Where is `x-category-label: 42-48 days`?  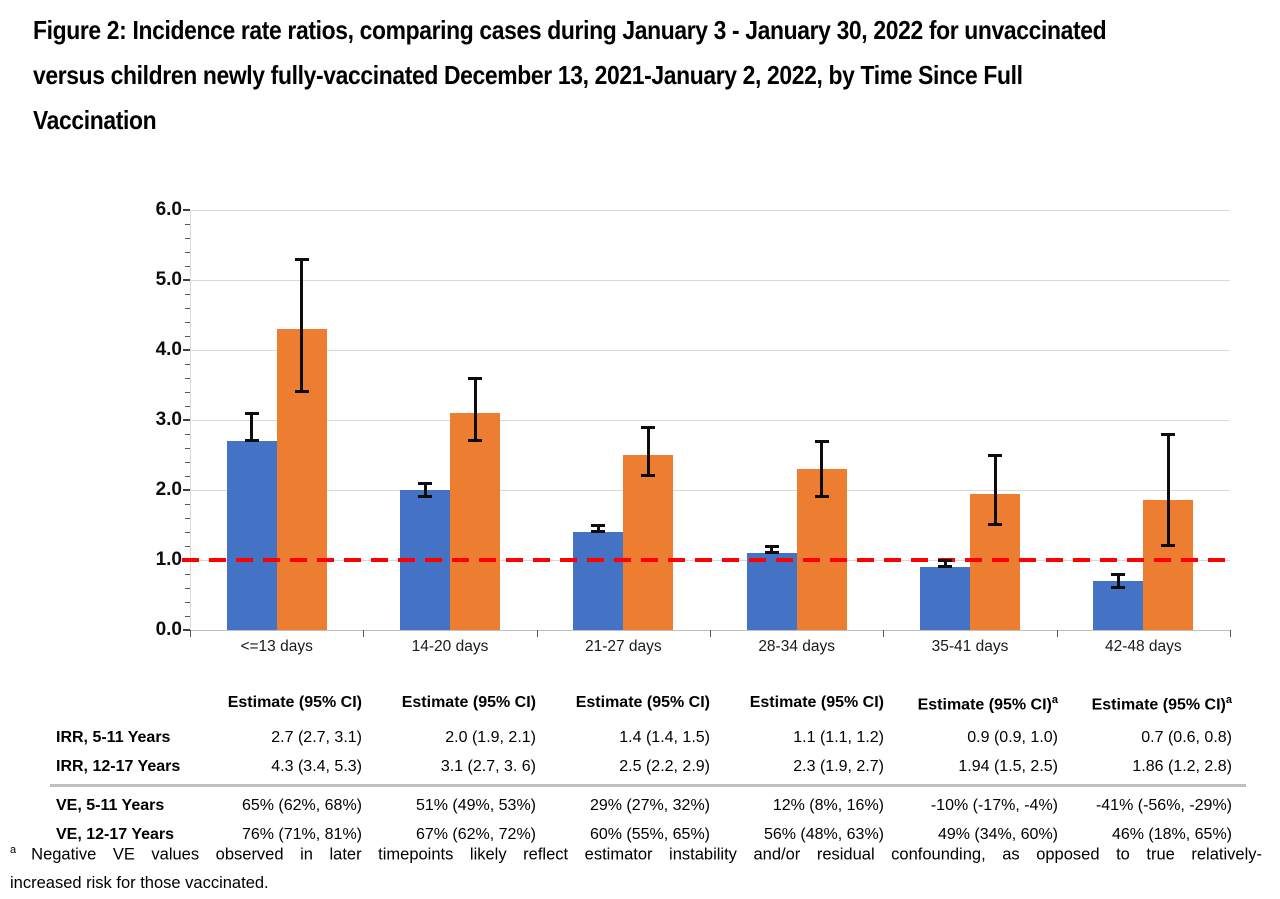 x-category-label: 42-48 days is located at coordinates (1143, 646).